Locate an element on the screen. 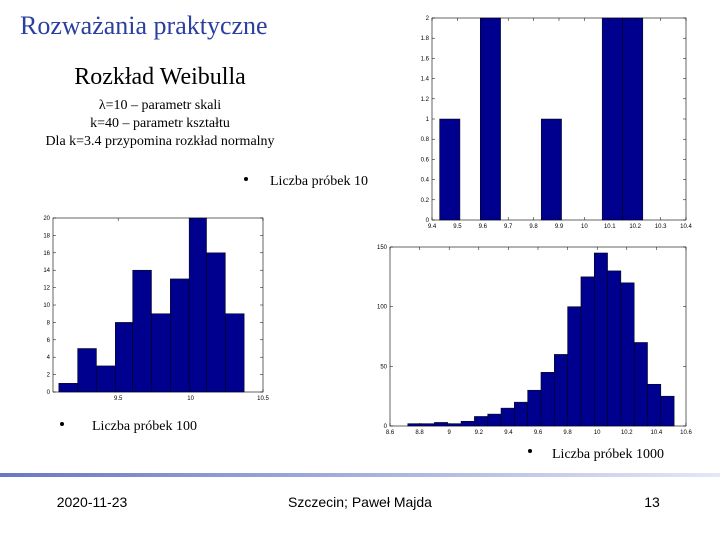 This screenshot has width=720, height=540. bullet-text: Liczba próbek 1000 is located at coordinates (608, 454).